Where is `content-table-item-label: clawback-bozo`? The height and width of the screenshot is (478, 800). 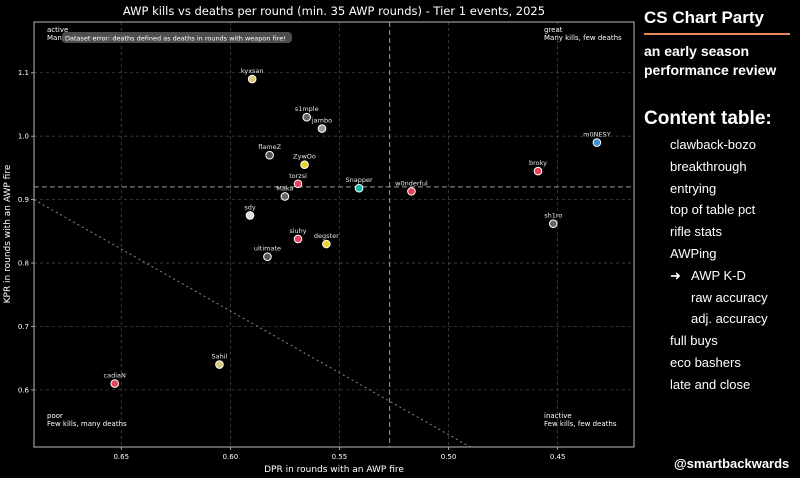 content-table-item-label: clawback-bozo is located at coordinates (713, 144).